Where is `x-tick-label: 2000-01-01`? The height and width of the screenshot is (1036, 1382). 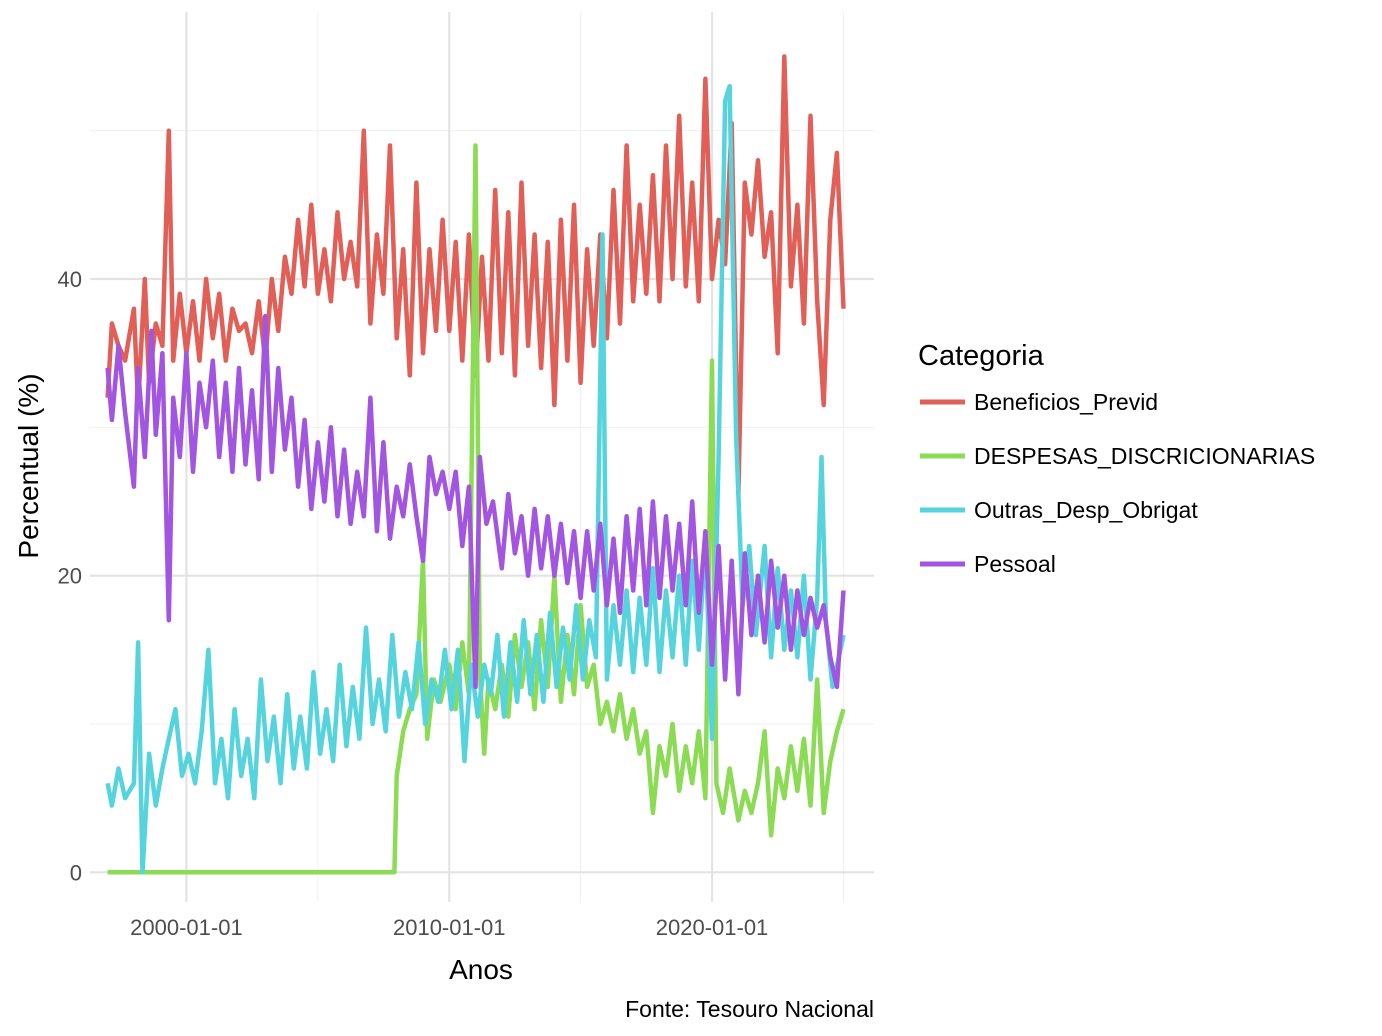 x-tick-label: 2000-01-01 is located at coordinates (186, 927).